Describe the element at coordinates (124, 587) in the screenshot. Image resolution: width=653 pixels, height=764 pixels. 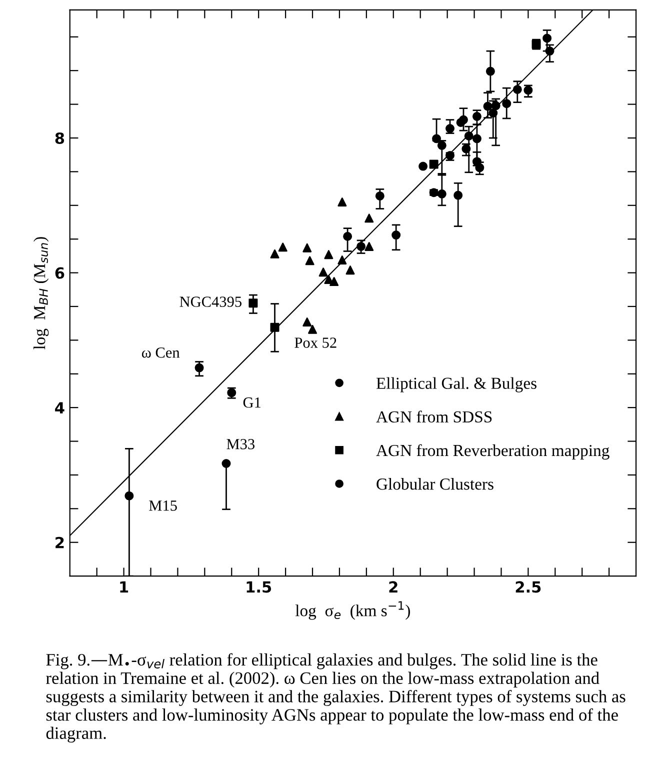
I see `x-tick-label: 1` at that location.